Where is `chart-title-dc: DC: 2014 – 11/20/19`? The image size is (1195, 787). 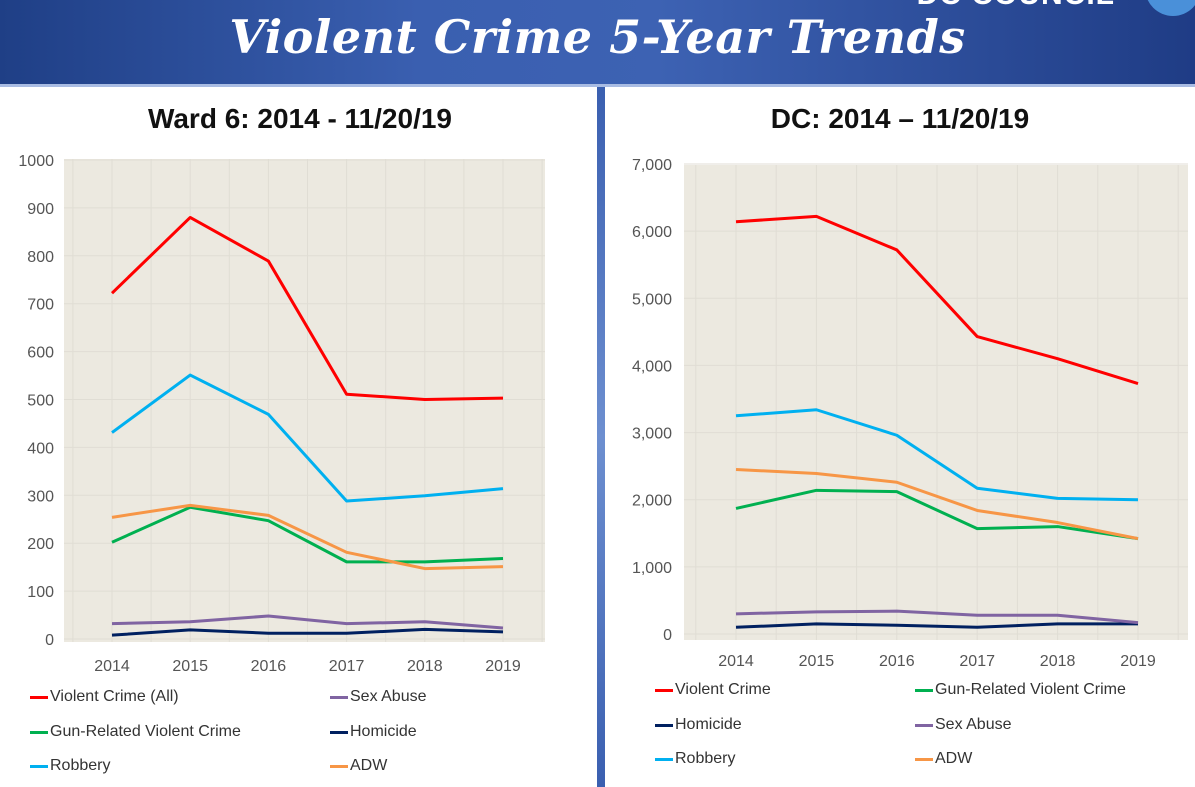 chart-title-dc: DC: 2014 – 11/20/19 is located at coordinates (900, 118).